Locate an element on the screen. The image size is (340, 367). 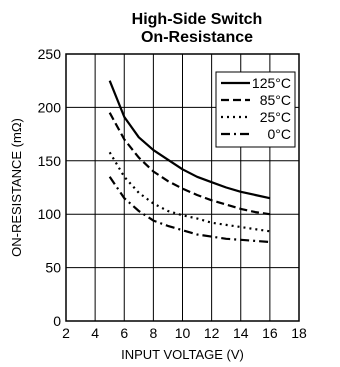
chart-title-line-1: High-Side Switch is located at coordinates (197, 19).